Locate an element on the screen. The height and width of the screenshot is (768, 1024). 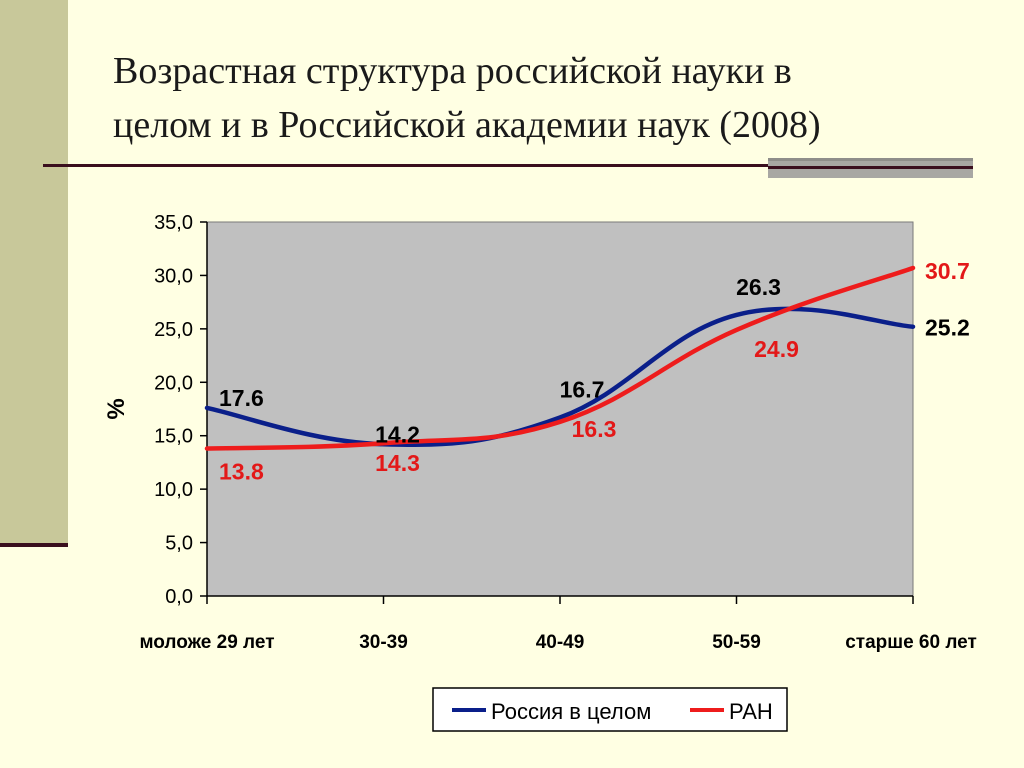
data-label-russia: 25.2 is located at coordinates (947, 328).